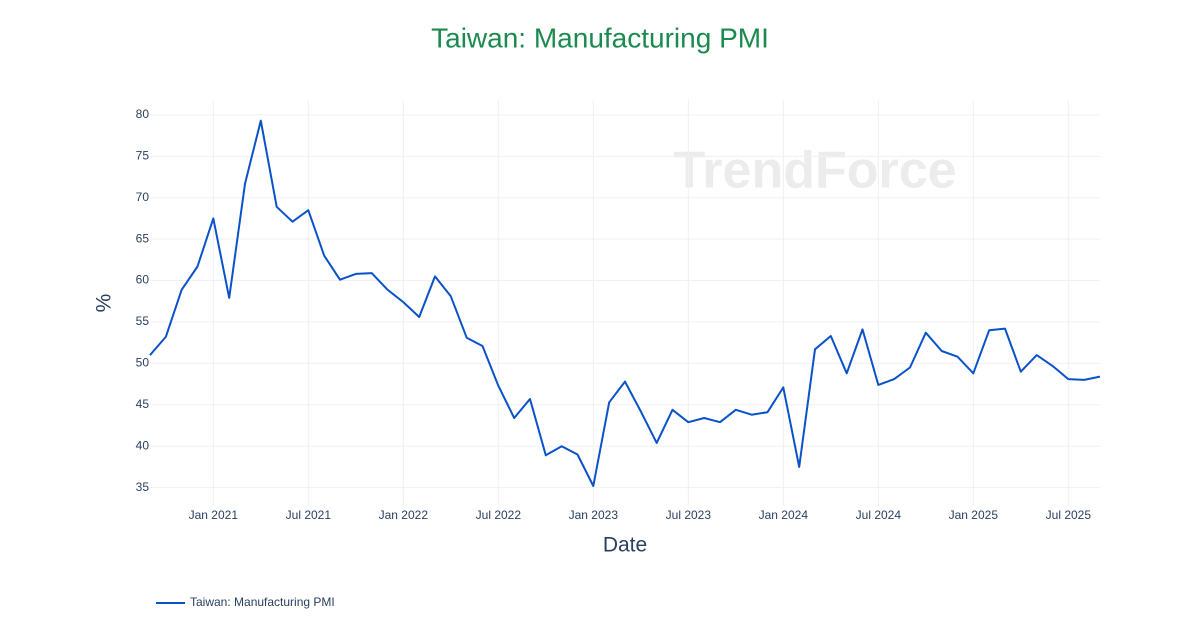 Image resolution: width=1200 pixels, height=630 pixels. Describe the element at coordinates (499, 515) in the screenshot. I see `x-tick-label: Jul 2022` at that location.